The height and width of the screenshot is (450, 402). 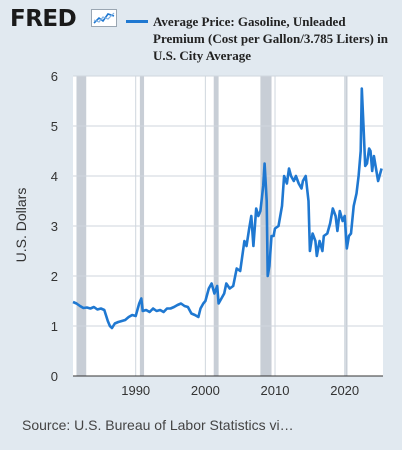 I want to click on x-tick-label: 2000, so click(x=205, y=390).